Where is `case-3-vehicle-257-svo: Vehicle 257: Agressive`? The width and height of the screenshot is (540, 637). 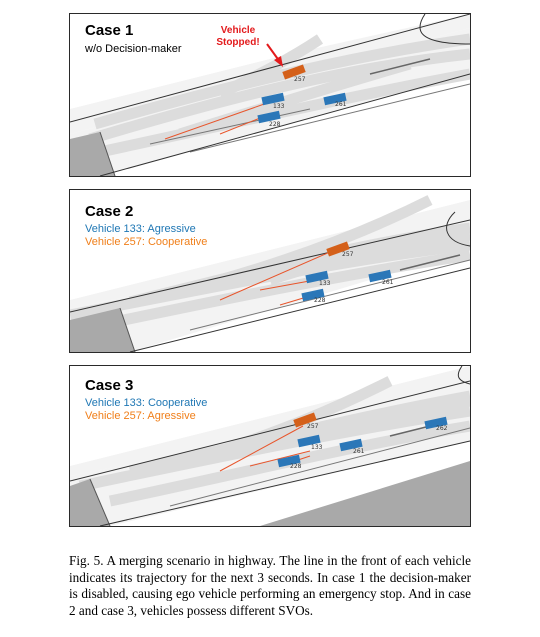
case-3-vehicle-257-svo: Vehicle 257: Agressive is located at coordinates (140, 416).